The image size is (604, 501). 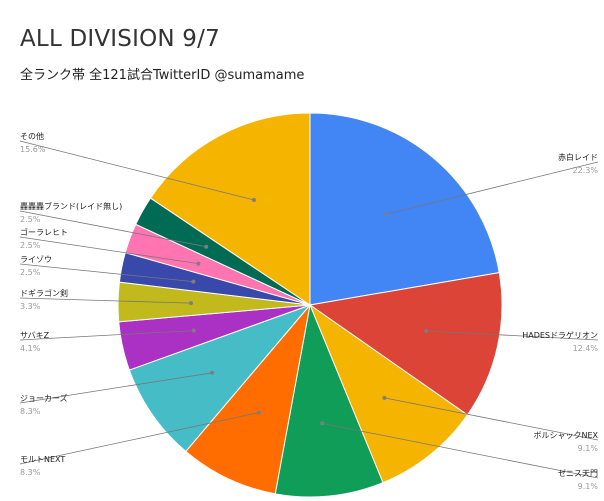 I want to click on slice-percent: 15.6%, so click(x=33, y=149).